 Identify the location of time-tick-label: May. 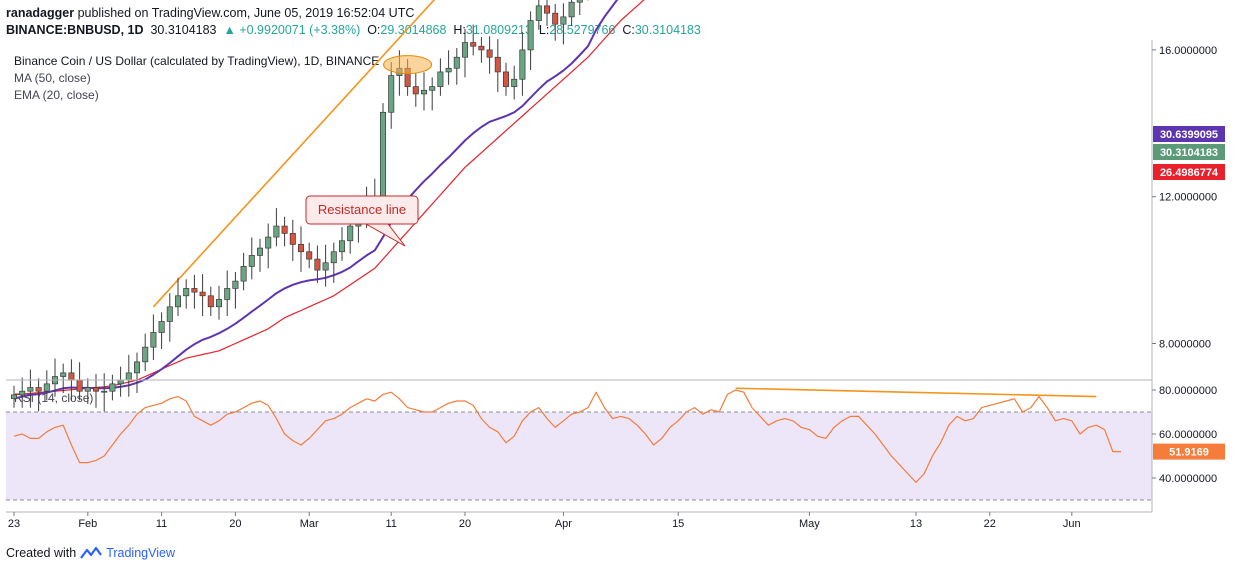
(809, 524).